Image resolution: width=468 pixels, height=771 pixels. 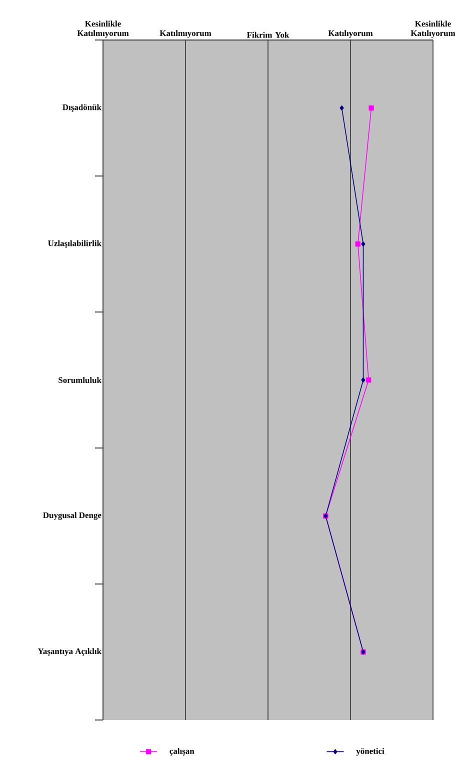 What do you see at coordinates (182, 752) in the screenshot?
I see `legend-label: çalışan` at bounding box center [182, 752].